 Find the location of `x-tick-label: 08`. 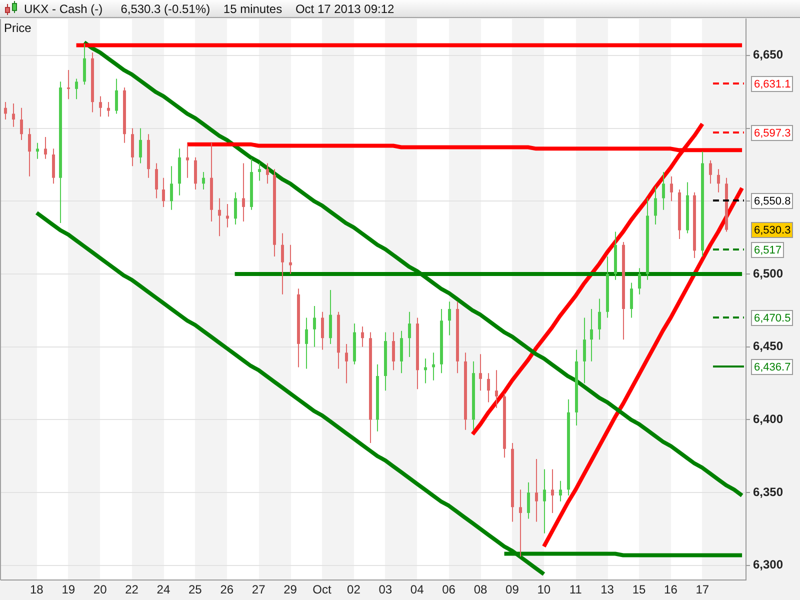

x-tick-label: 08 is located at coordinates (481, 589).